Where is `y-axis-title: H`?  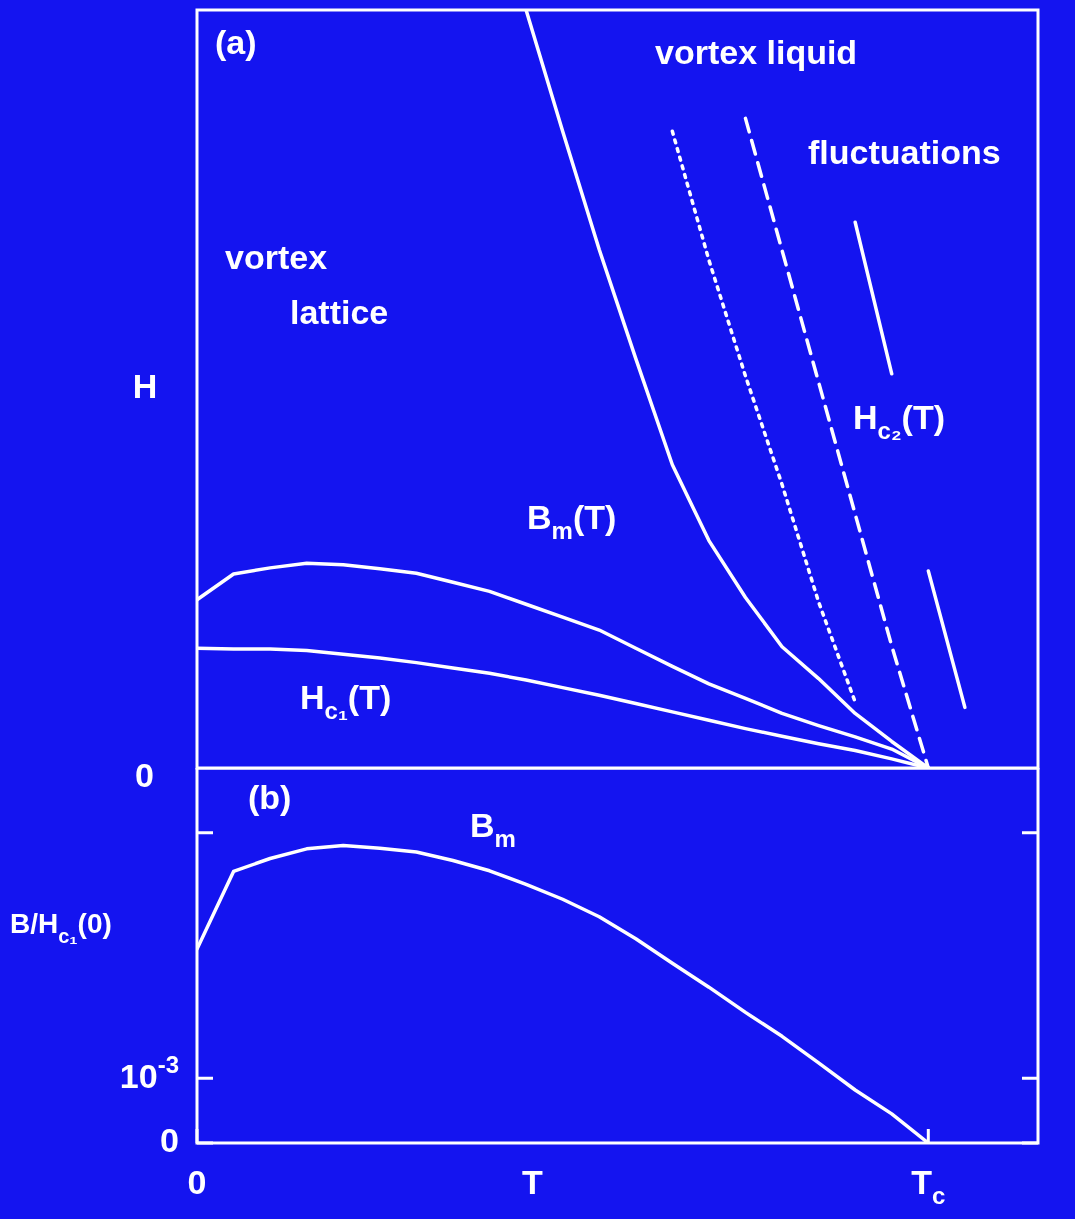 y-axis-title: H is located at coordinates (145, 386).